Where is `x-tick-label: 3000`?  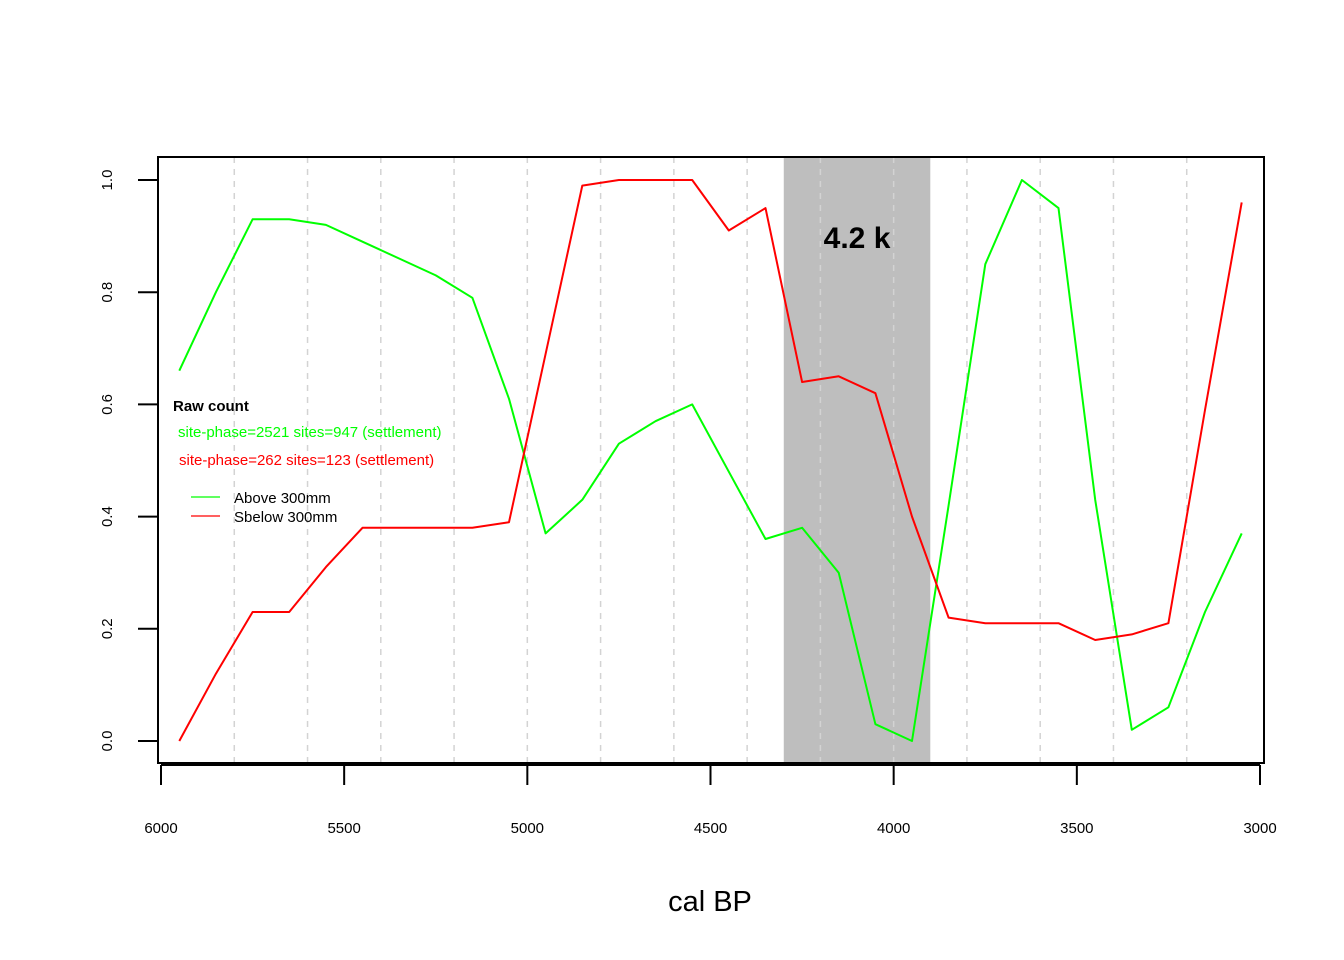
x-tick-label: 3000 is located at coordinates (1259, 828).